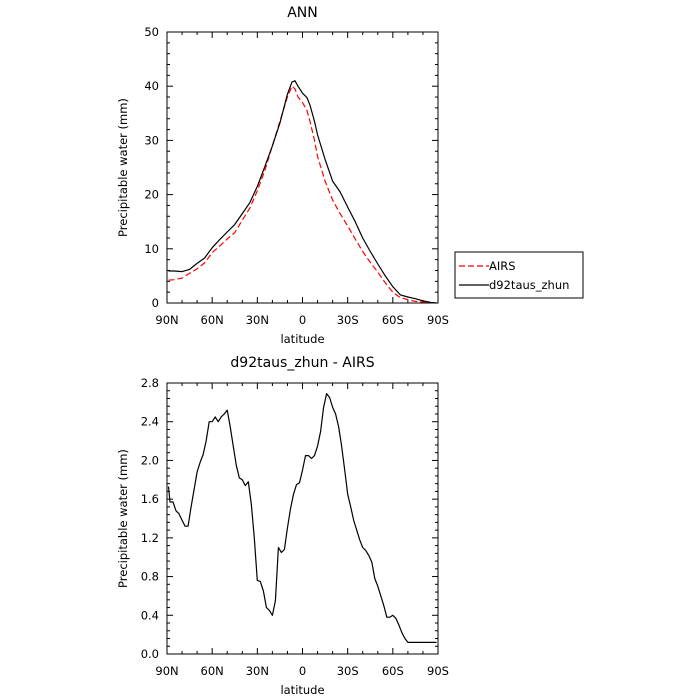 This screenshot has width=700, height=700. I want to click on y-tick-label: 1.2, so click(150, 538).